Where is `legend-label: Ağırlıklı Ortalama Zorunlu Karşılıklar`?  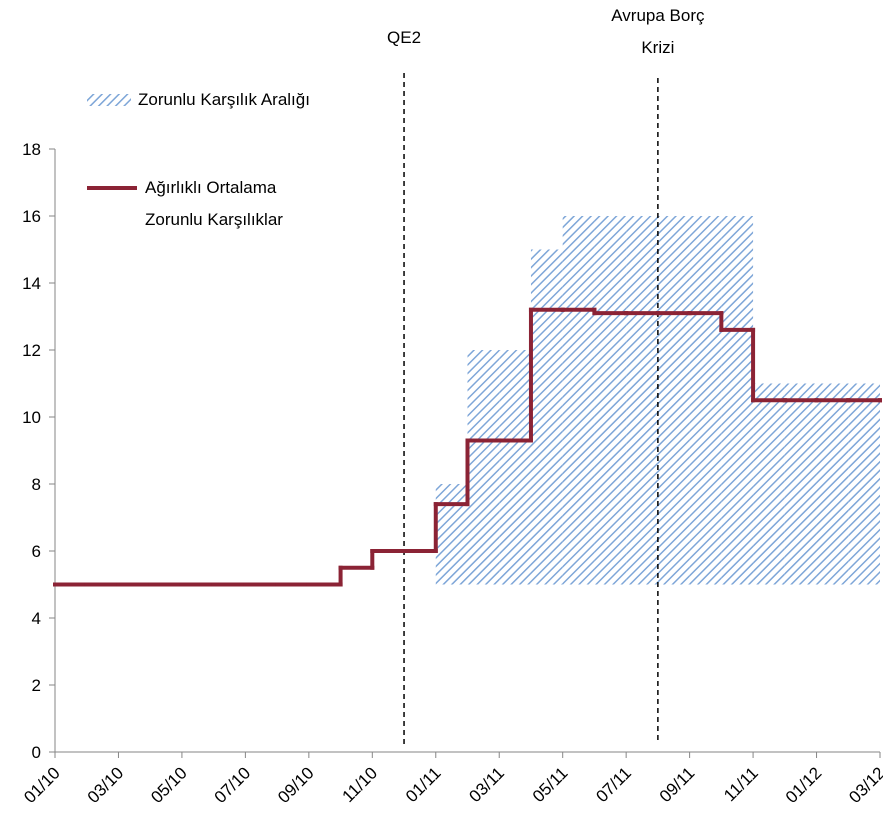 legend-label: Ağırlıklı Ortalama Zorunlu Karşılıklar is located at coordinates (214, 203).